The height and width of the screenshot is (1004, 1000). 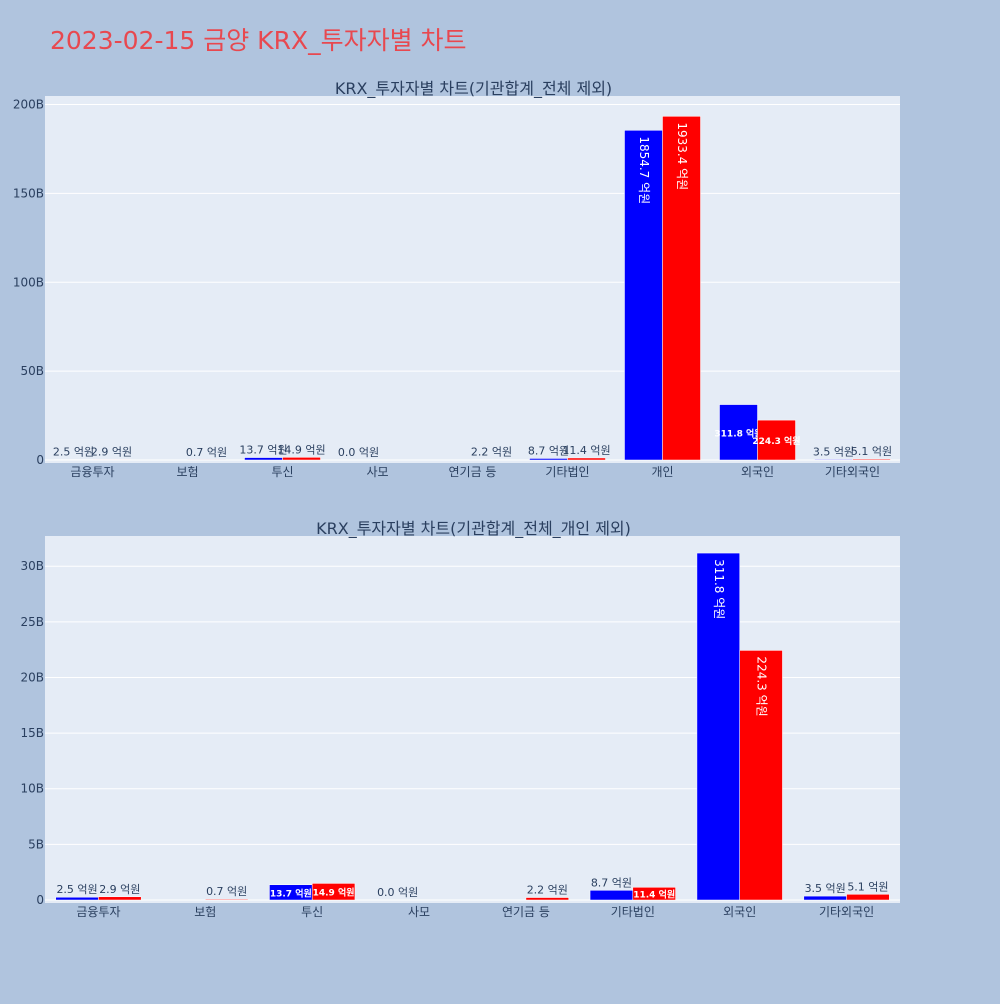 I want to click on y-tick-label: 5B, so click(x=36, y=844).